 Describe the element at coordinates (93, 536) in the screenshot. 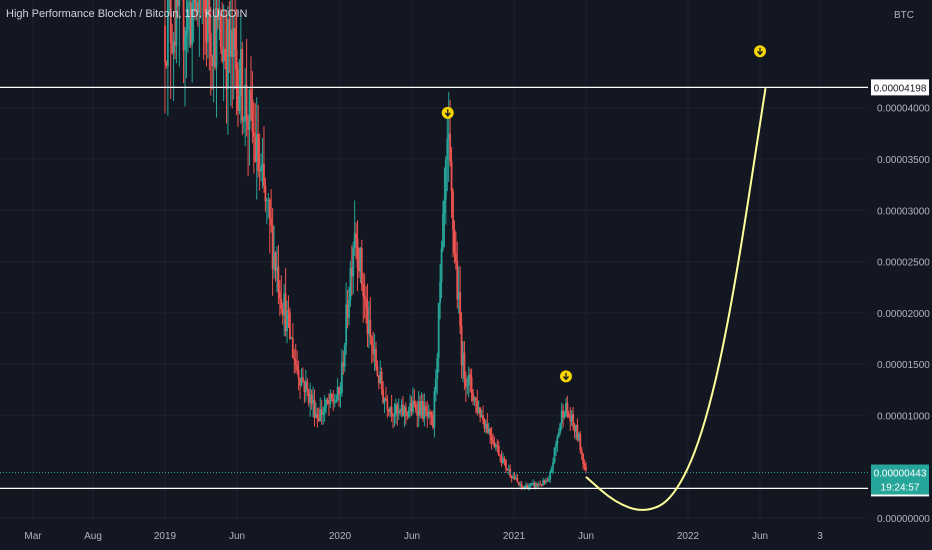

I see `x-tick-label: Aug` at that location.